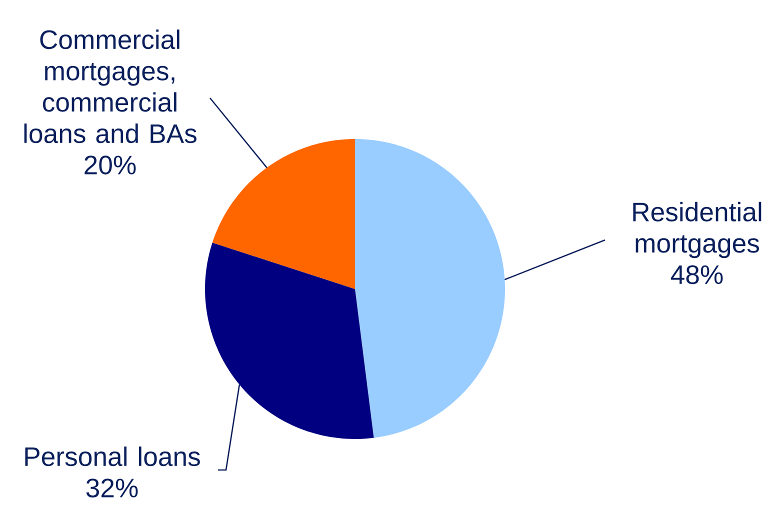 This screenshot has width=773, height=512. What do you see at coordinates (696, 274) in the screenshot?
I see `data-label: 48%` at bounding box center [696, 274].